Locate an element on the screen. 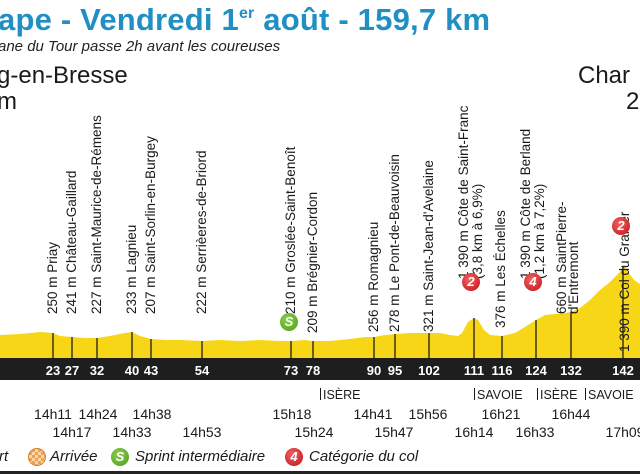 This screenshot has height=474, width=640. km-tick-label: 32 is located at coordinates (97, 370).